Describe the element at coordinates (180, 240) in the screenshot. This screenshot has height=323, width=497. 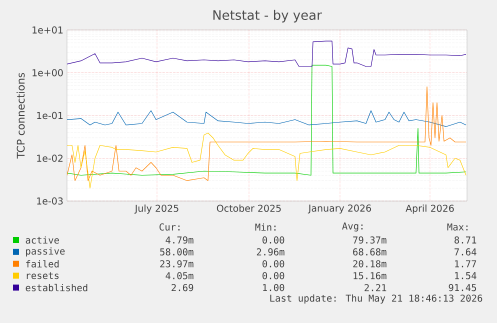
I see `text: 4.79m` at that location.